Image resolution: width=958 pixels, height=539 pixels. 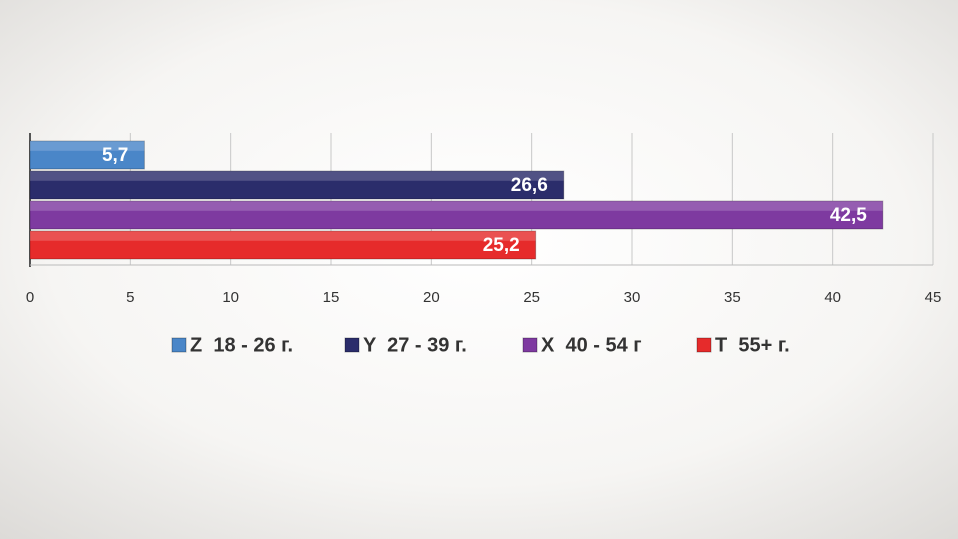 What do you see at coordinates (832, 297) in the screenshot?
I see `x-tick-label: 40` at bounding box center [832, 297].